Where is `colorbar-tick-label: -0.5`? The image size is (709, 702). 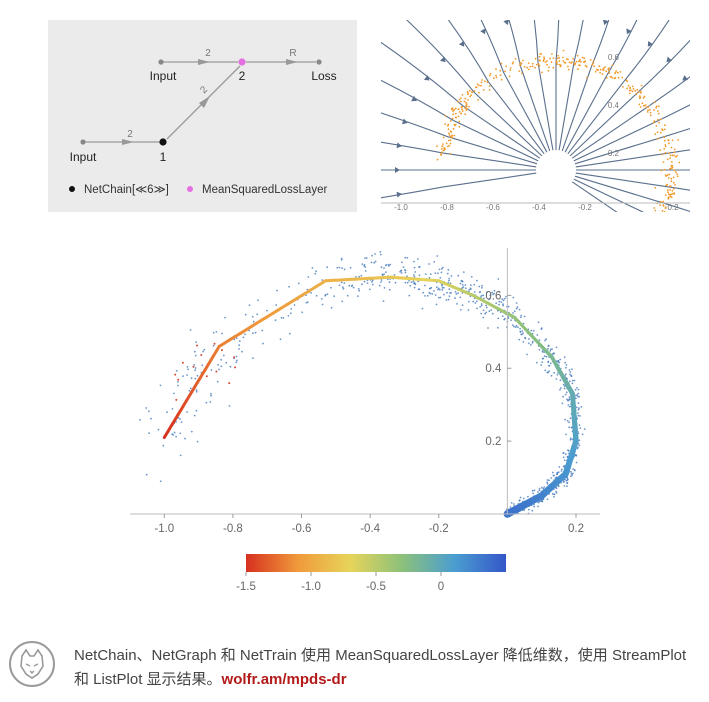 colorbar-tick-label: -0.5 is located at coordinates (376, 587).